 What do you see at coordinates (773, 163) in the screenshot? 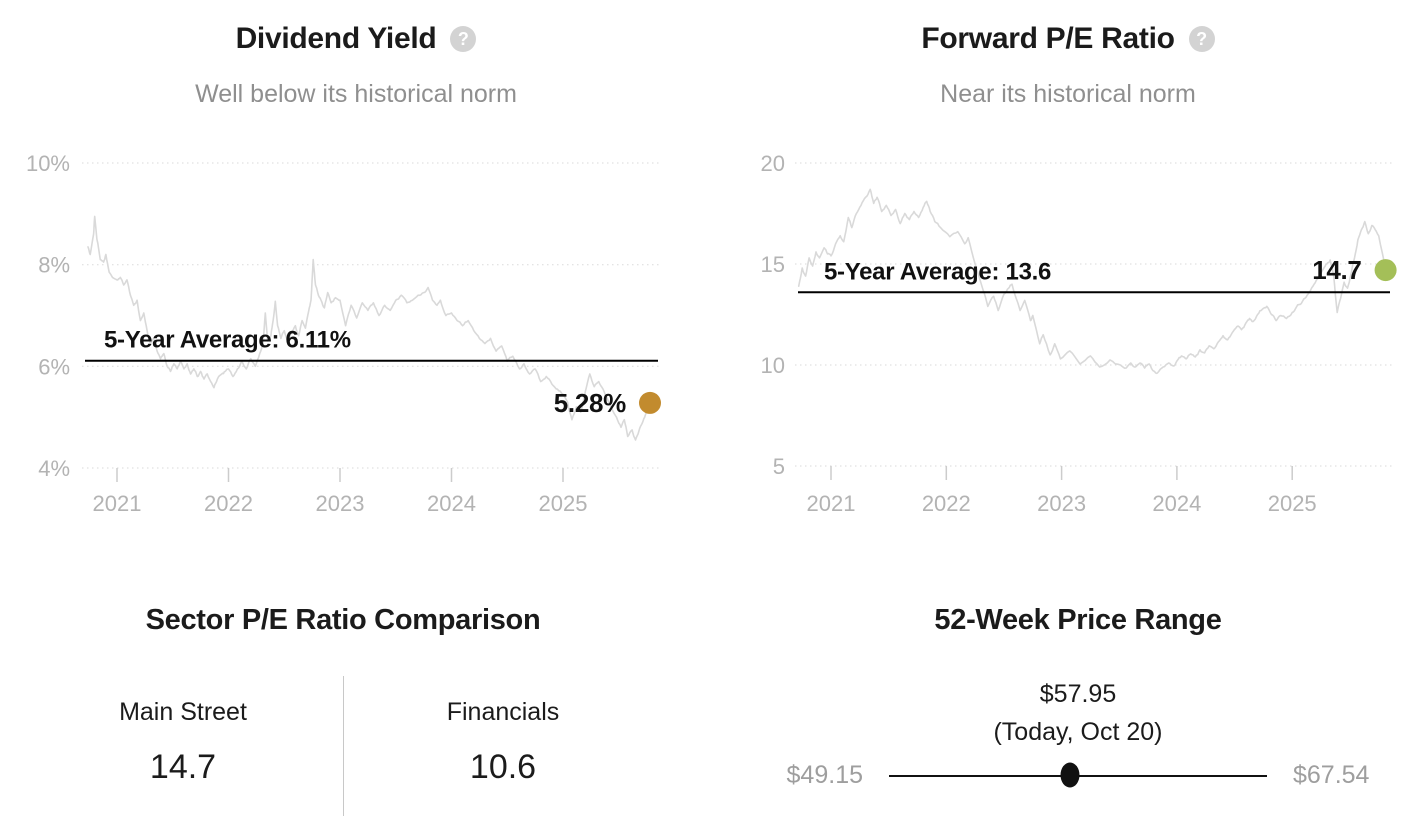
I see `y-axis-label: 20` at bounding box center [773, 163].